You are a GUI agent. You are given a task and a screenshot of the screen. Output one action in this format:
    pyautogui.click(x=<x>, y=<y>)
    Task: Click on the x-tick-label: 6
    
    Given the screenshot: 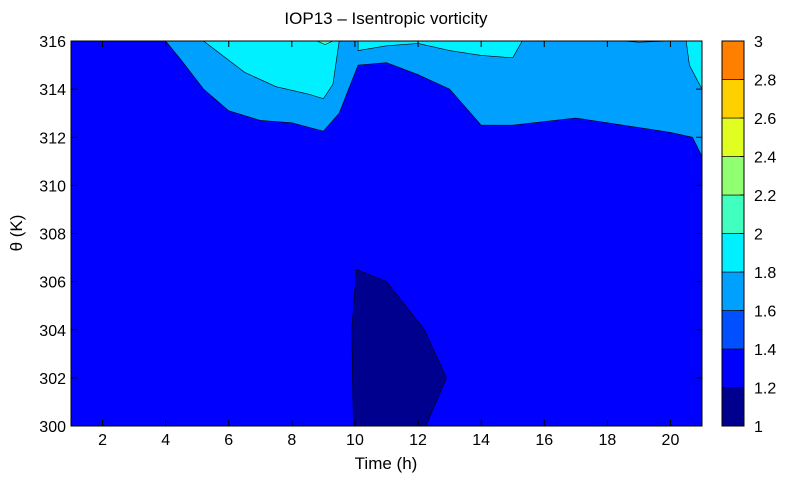 What is the action you would take?
    pyautogui.click(x=228, y=440)
    